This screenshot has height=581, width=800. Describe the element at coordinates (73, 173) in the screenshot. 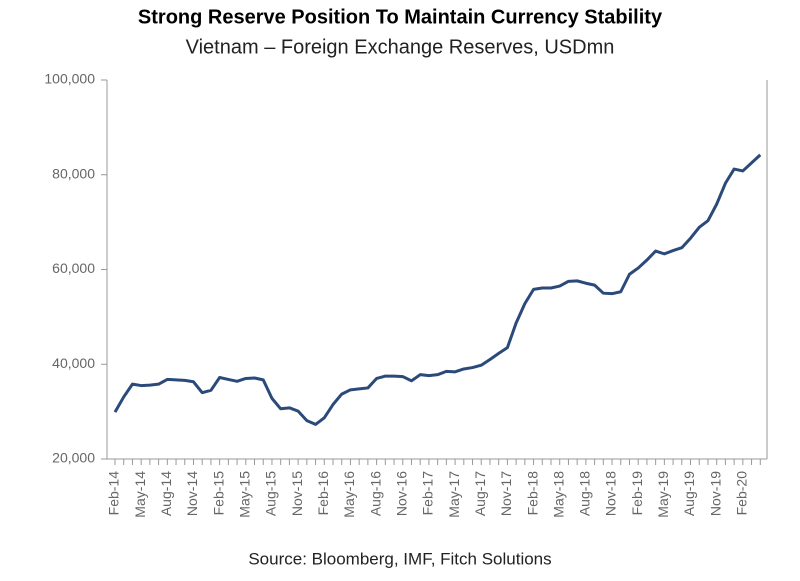

I see `y-tick-label: 80,000` at that location.